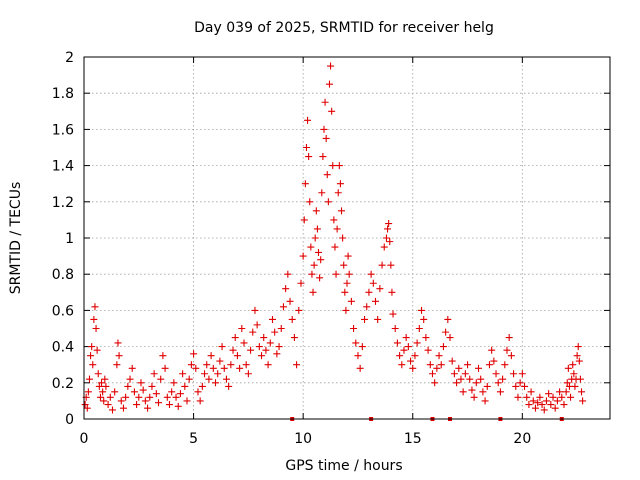 Image resolution: width=640 pixels, height=480 pixels. Describe the element at coordinates (63, 348) in the screenshot. I see `y-tick-label: 0.4` at that location.